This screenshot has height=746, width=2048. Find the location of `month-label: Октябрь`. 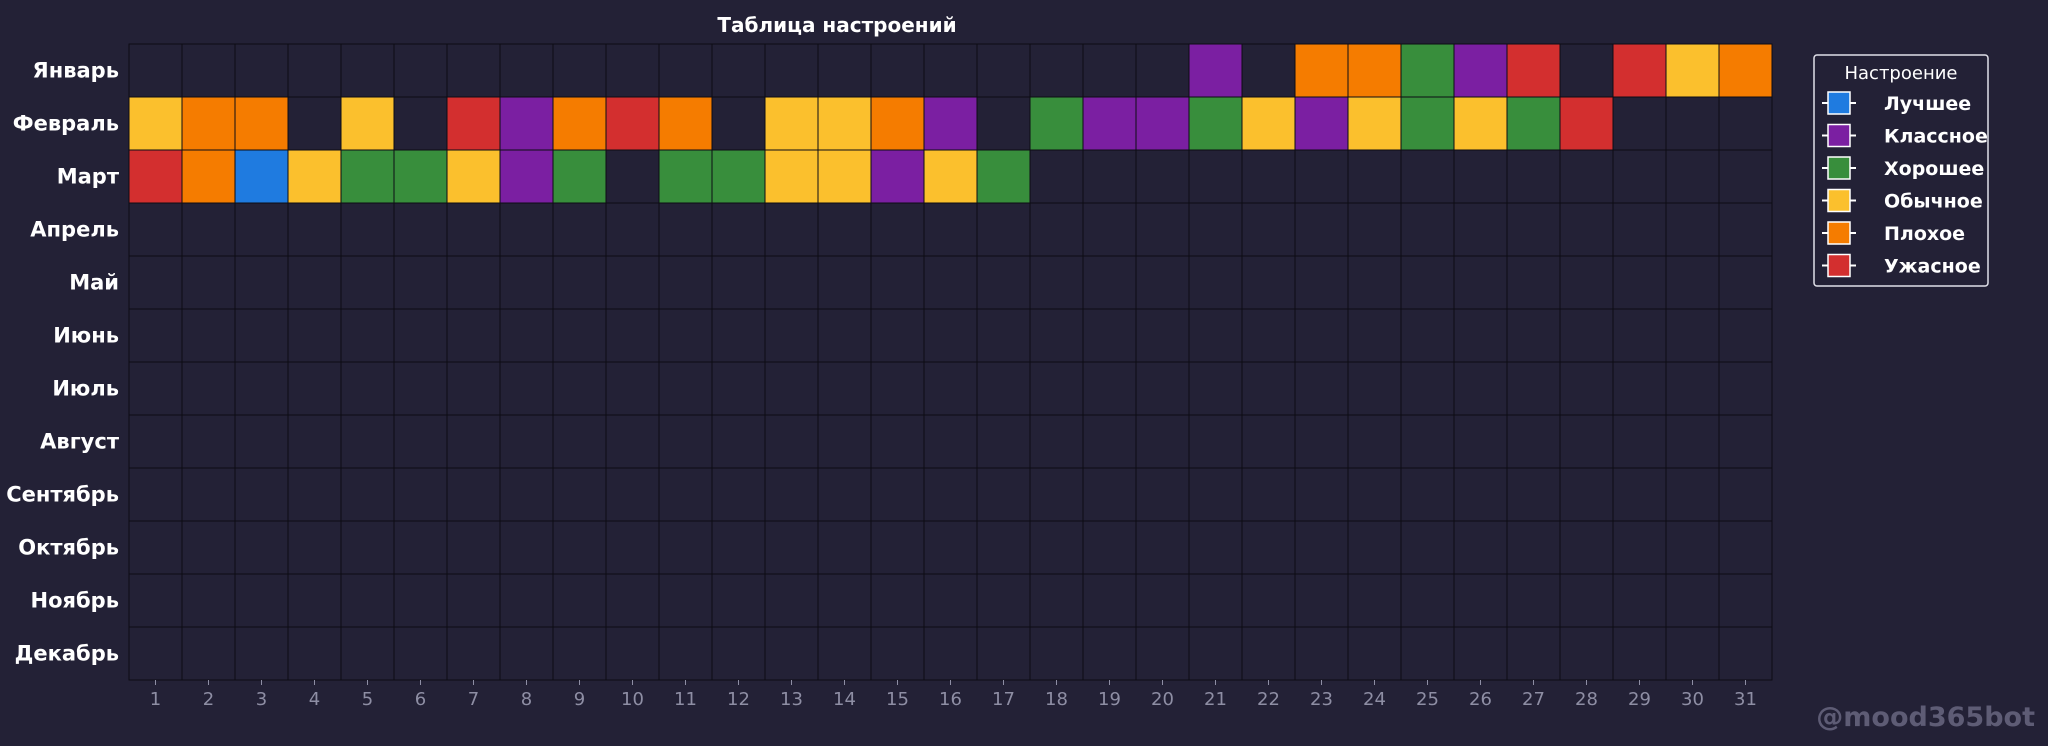

month-label: Октябрь is located at coordinates (68, 548).